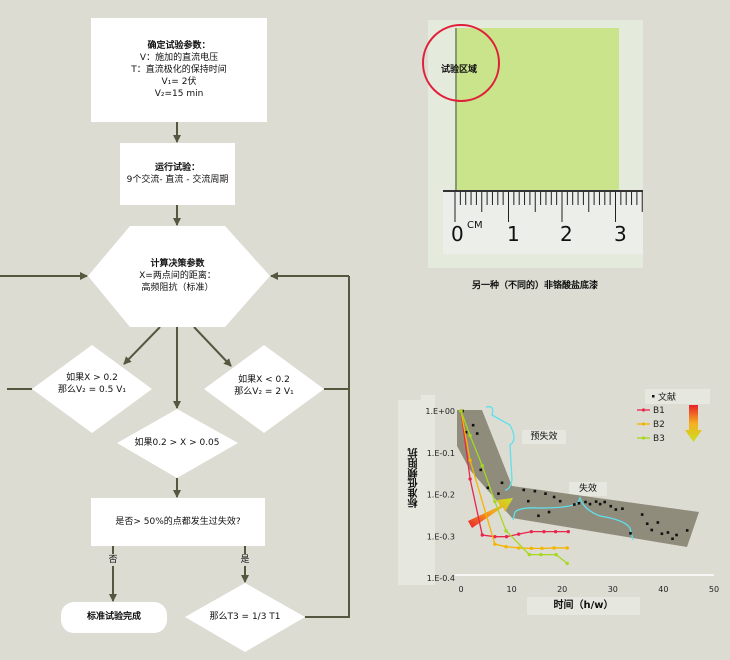  I want to click on left-decision-diamond, so click(92, 389).